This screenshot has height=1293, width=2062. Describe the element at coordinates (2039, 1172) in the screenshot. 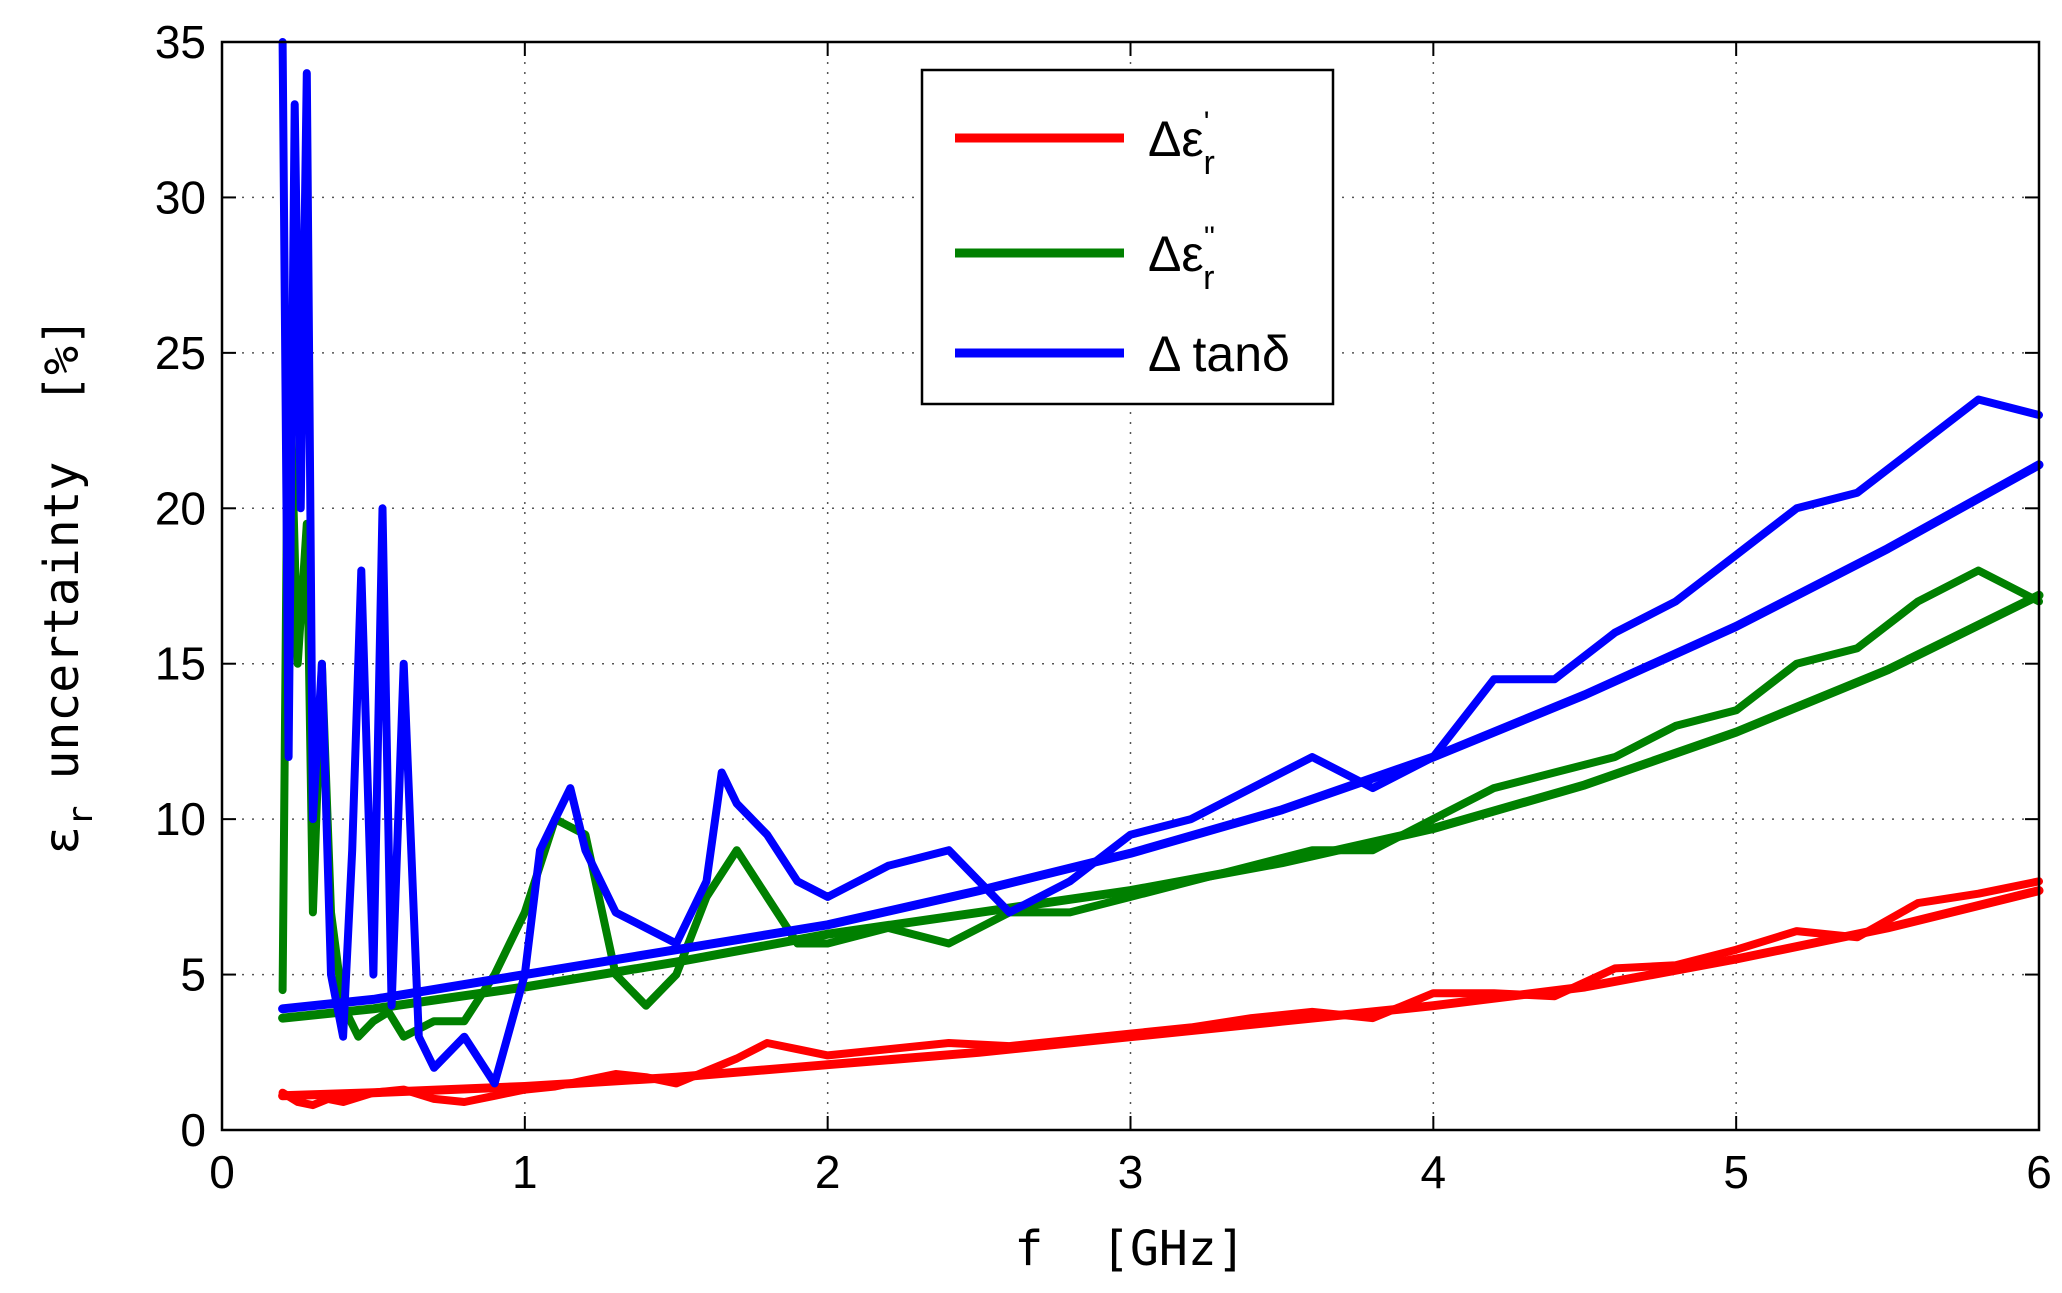

I see `x-tick-label: 6` at that location.